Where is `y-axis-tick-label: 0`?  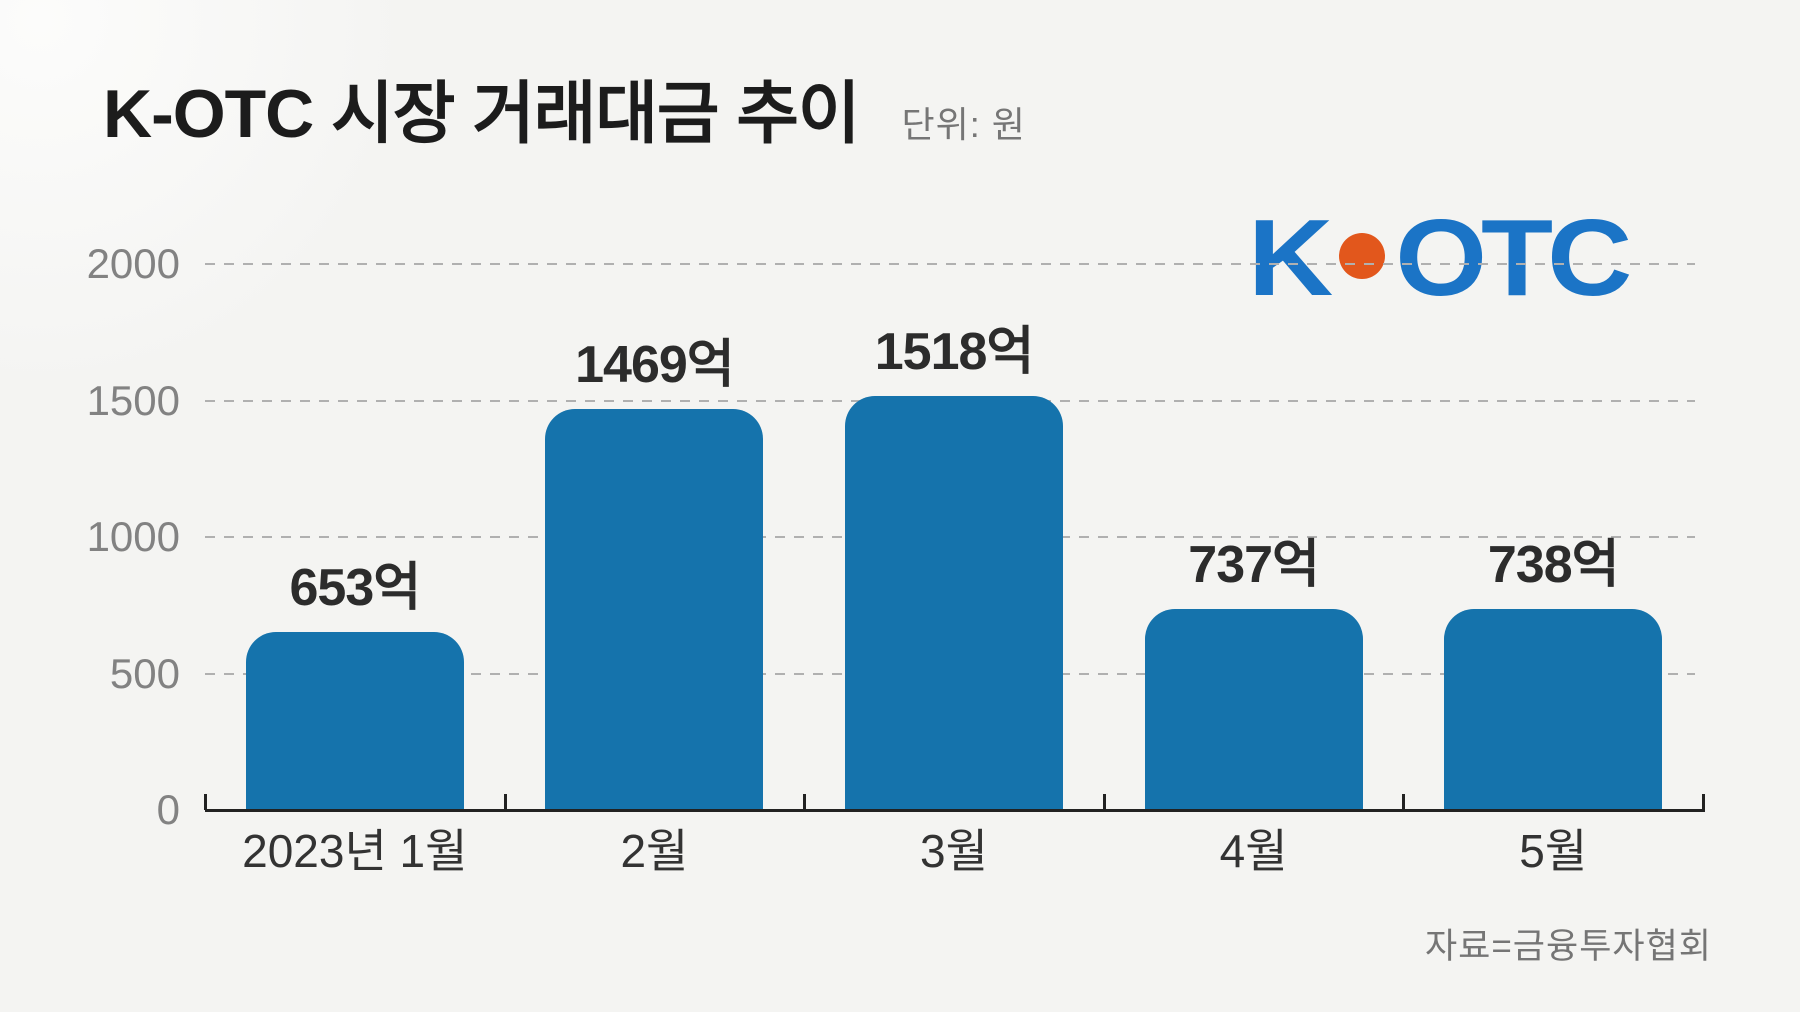 y-axis-tick-label: 0 is located at coordinates (168, 809).